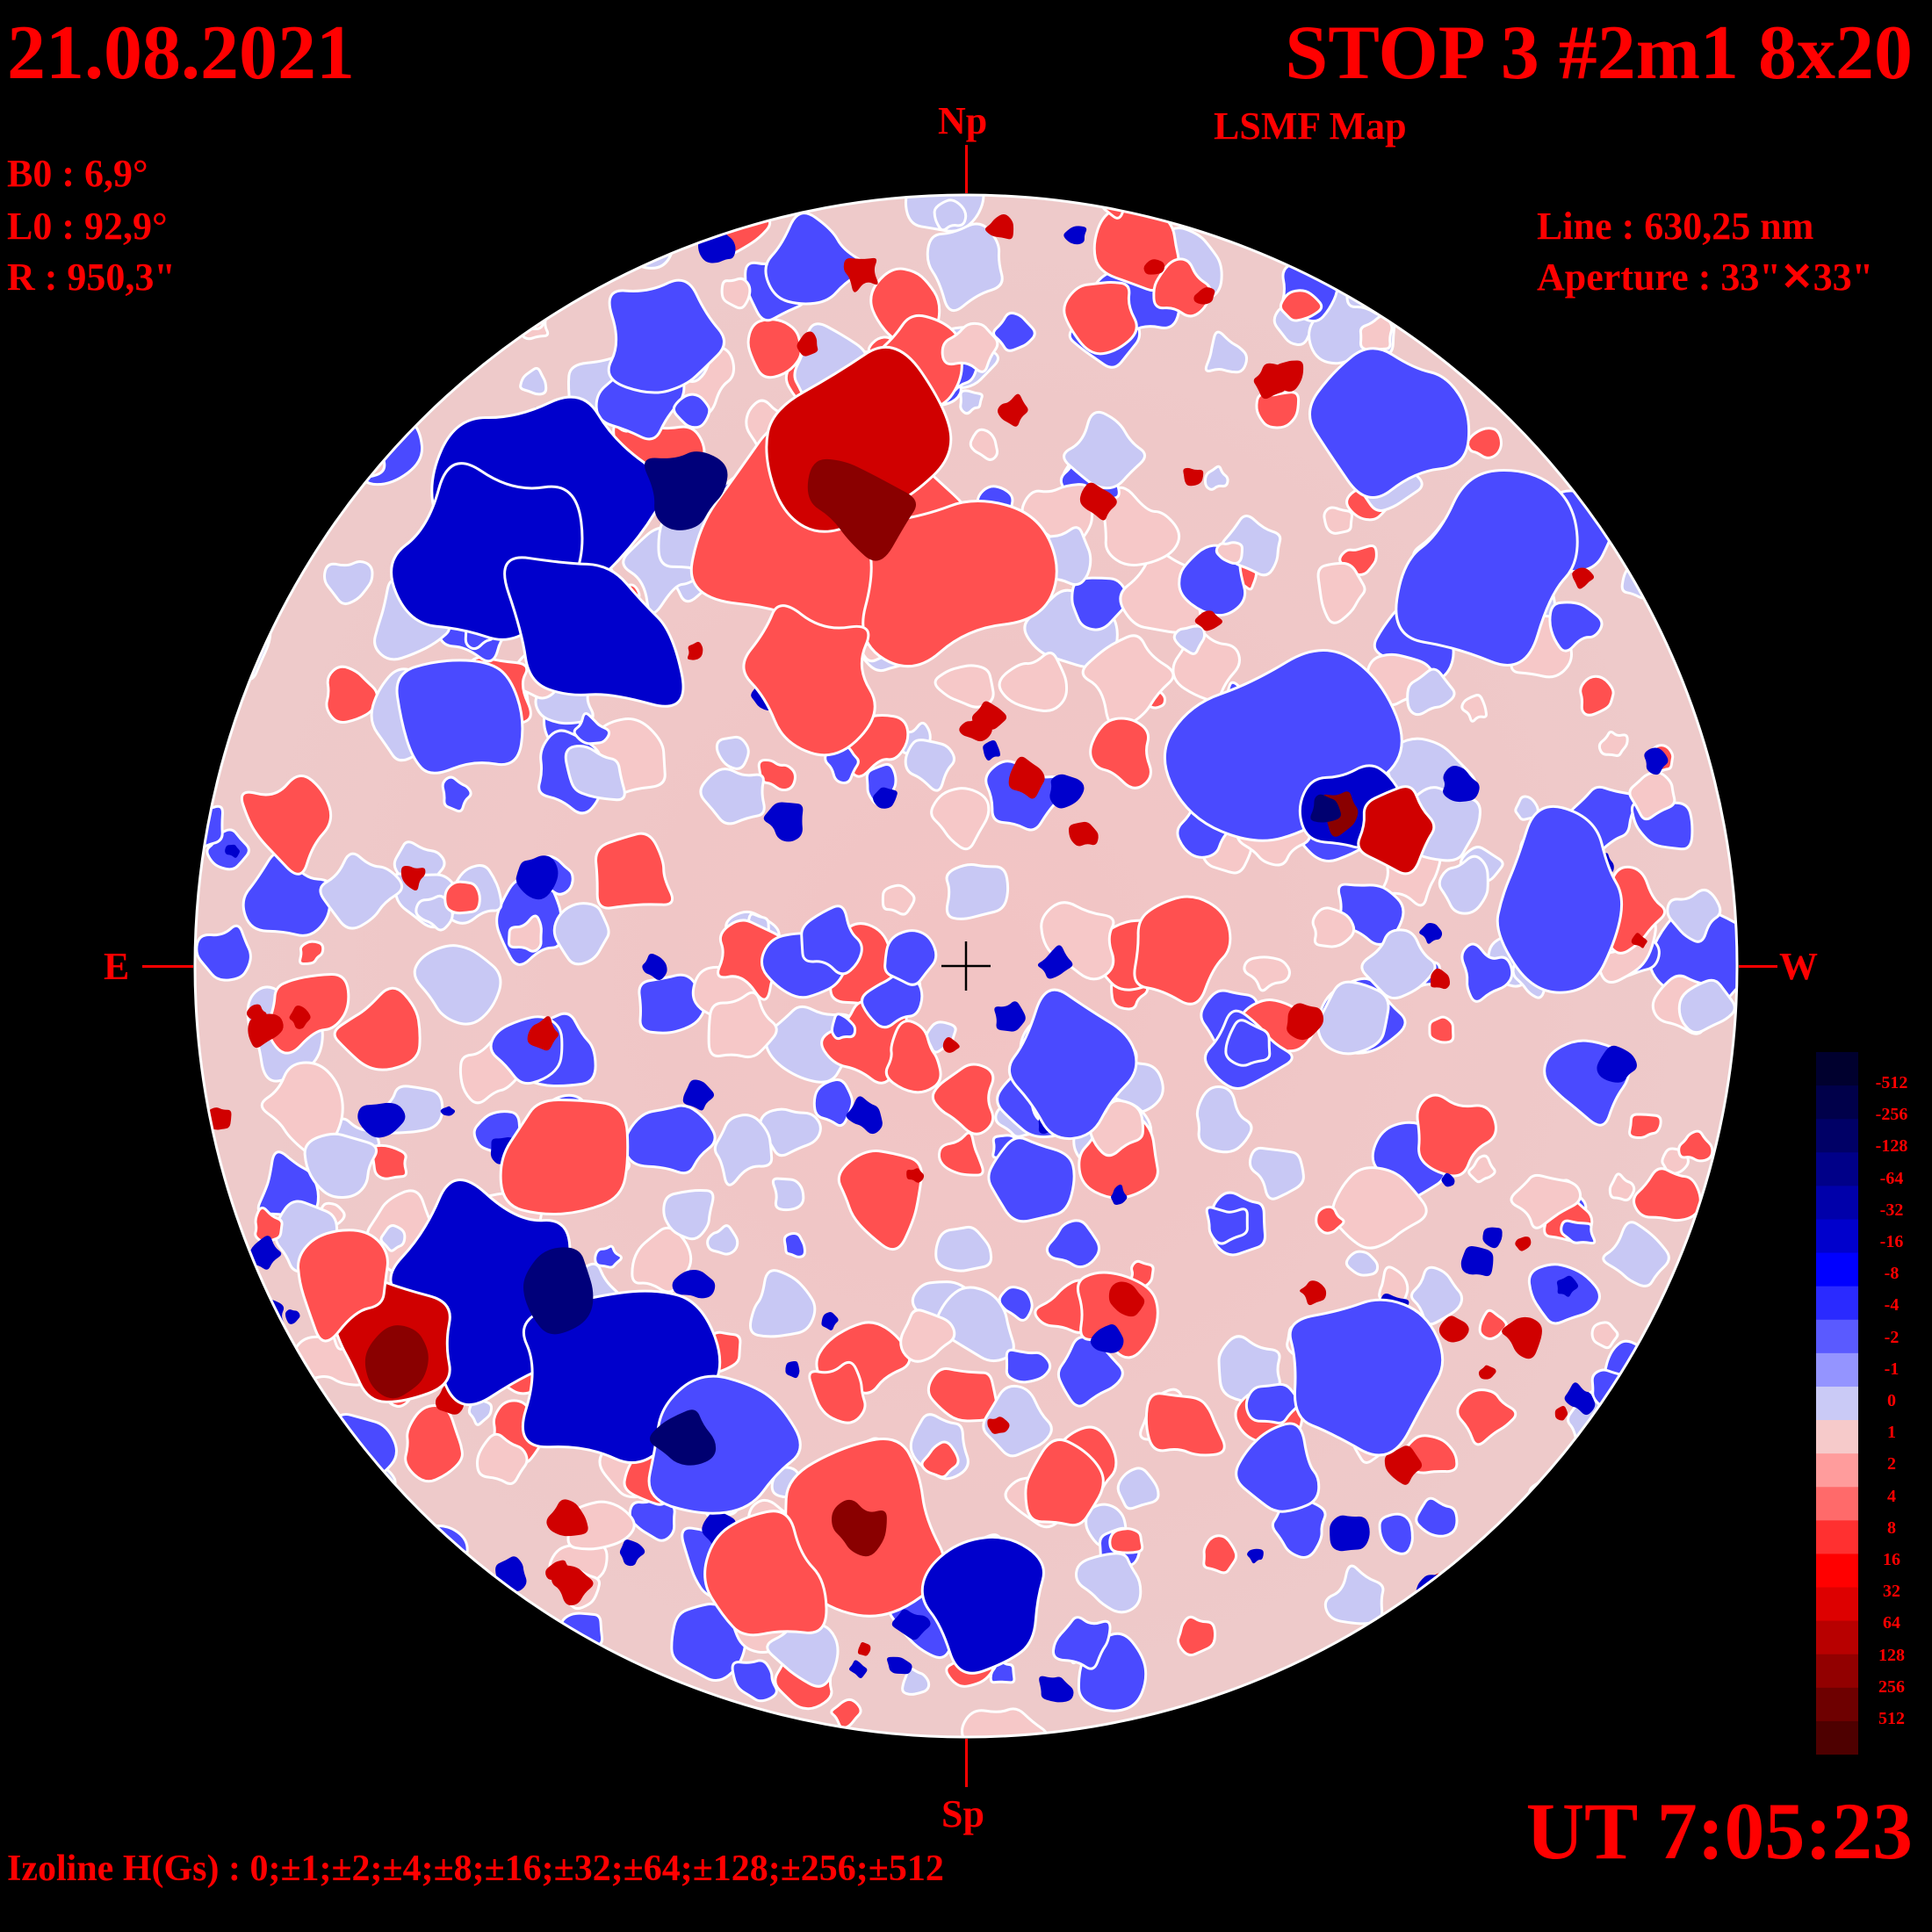  I want to click on param-radius: R : 950,3", so click(92, 278).